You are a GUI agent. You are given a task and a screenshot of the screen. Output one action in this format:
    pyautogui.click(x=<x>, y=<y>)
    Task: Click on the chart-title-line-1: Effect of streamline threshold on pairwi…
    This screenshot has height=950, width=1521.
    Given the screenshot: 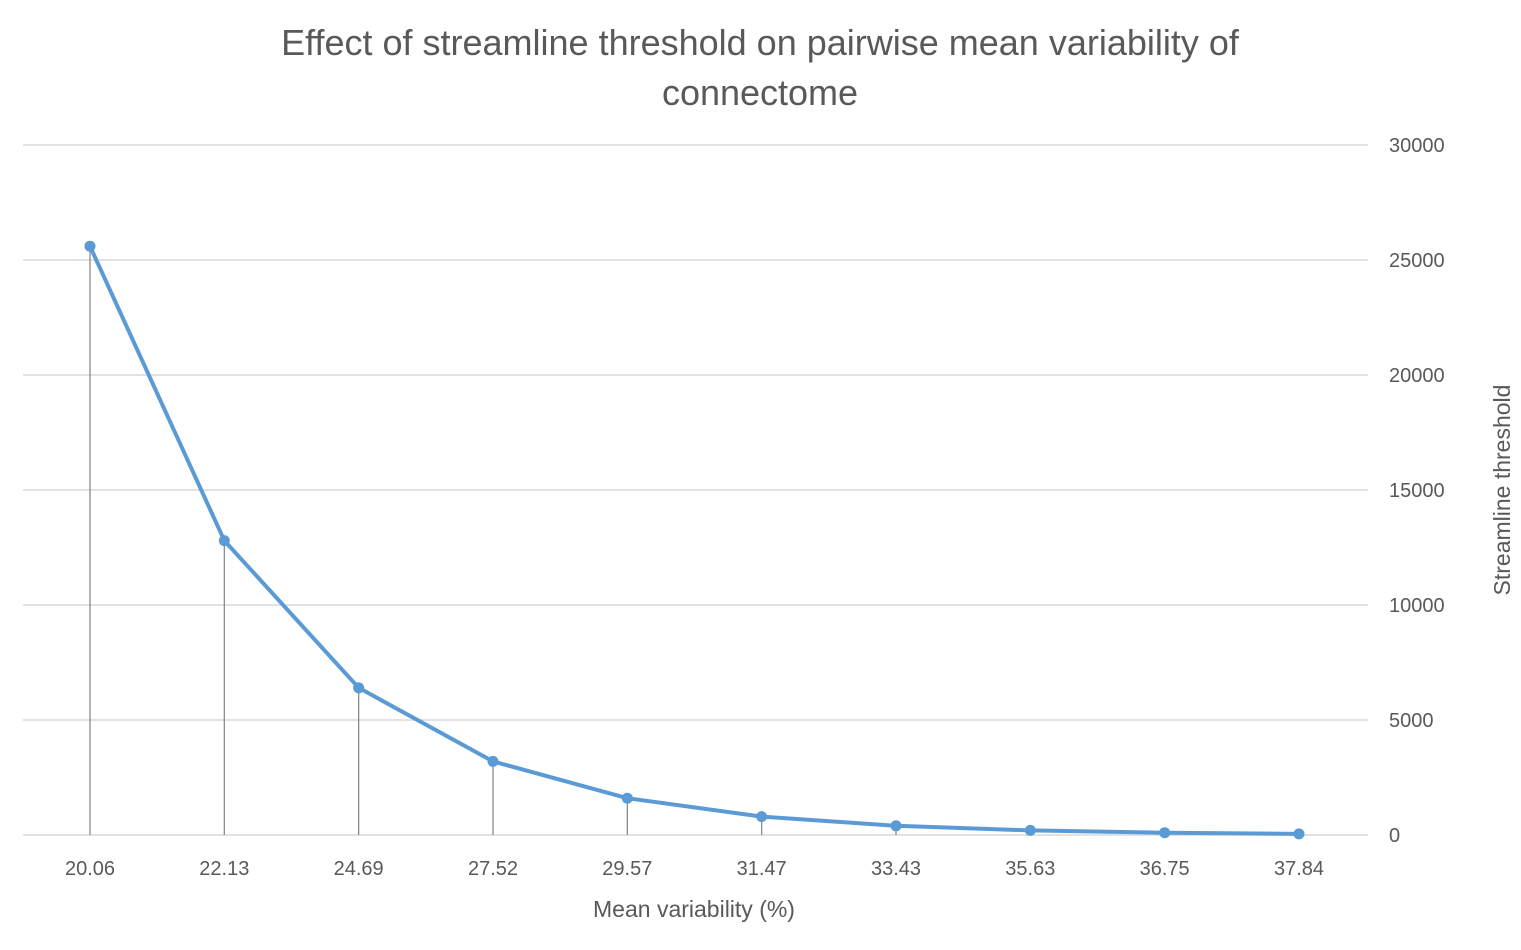 What is the action you would take?
    pyautogui.click(x=760, y=42)
    